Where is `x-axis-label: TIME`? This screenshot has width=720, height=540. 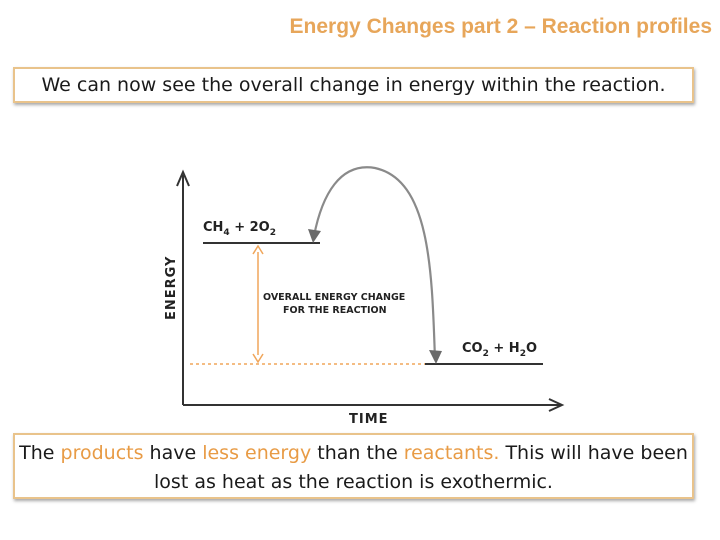
x-axis-label: TIME is located at coordinates (369, 419).